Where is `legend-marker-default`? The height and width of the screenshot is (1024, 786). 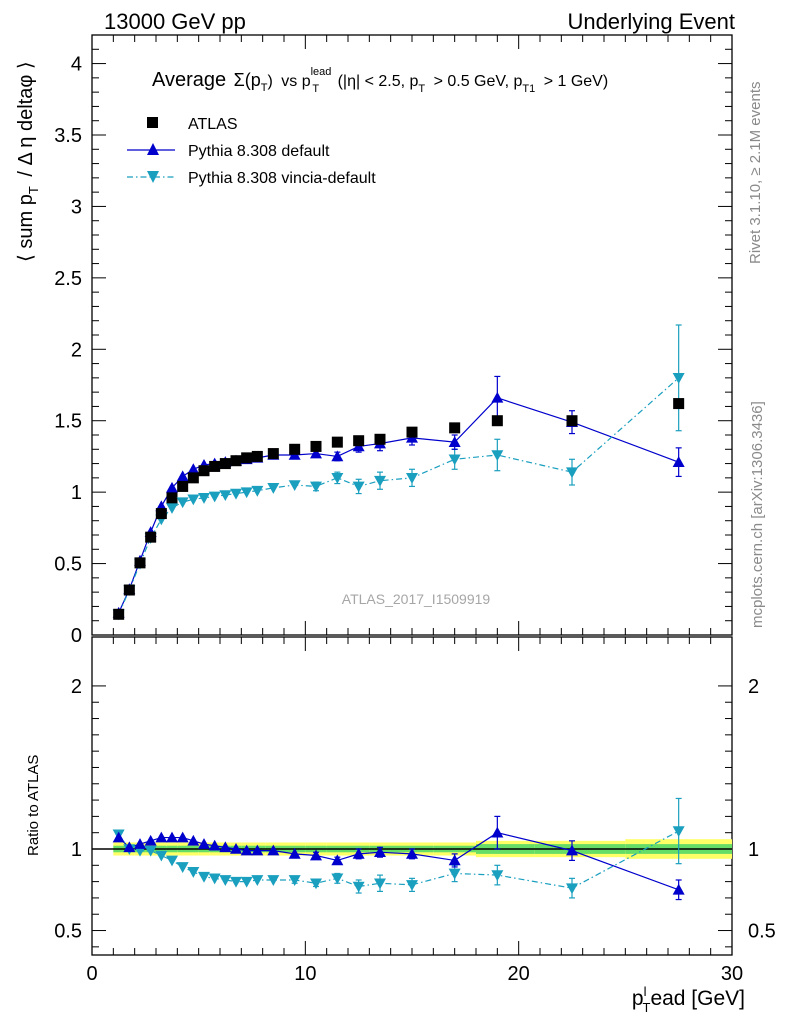
legend-marker-default is located at coordinates (153, 149).